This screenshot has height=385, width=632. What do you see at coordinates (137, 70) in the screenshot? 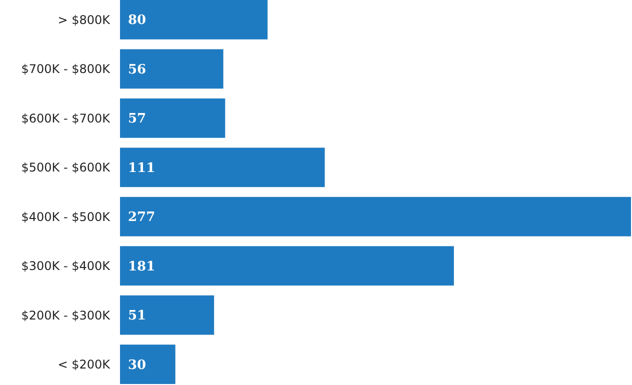
I see `data-label: 56` at bounding box center [137, 70].